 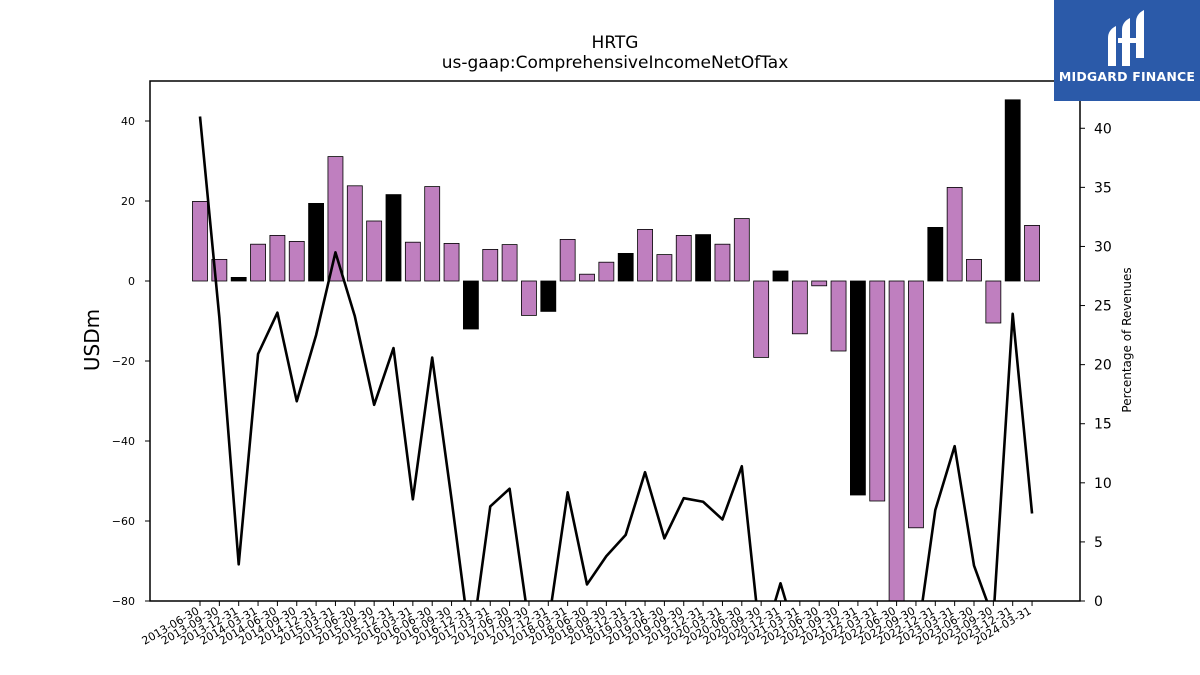 I want to click on chart-subtitle: us-gaap:ComprehensiveIncomeNetOfTax, so click(x=615, y=63).